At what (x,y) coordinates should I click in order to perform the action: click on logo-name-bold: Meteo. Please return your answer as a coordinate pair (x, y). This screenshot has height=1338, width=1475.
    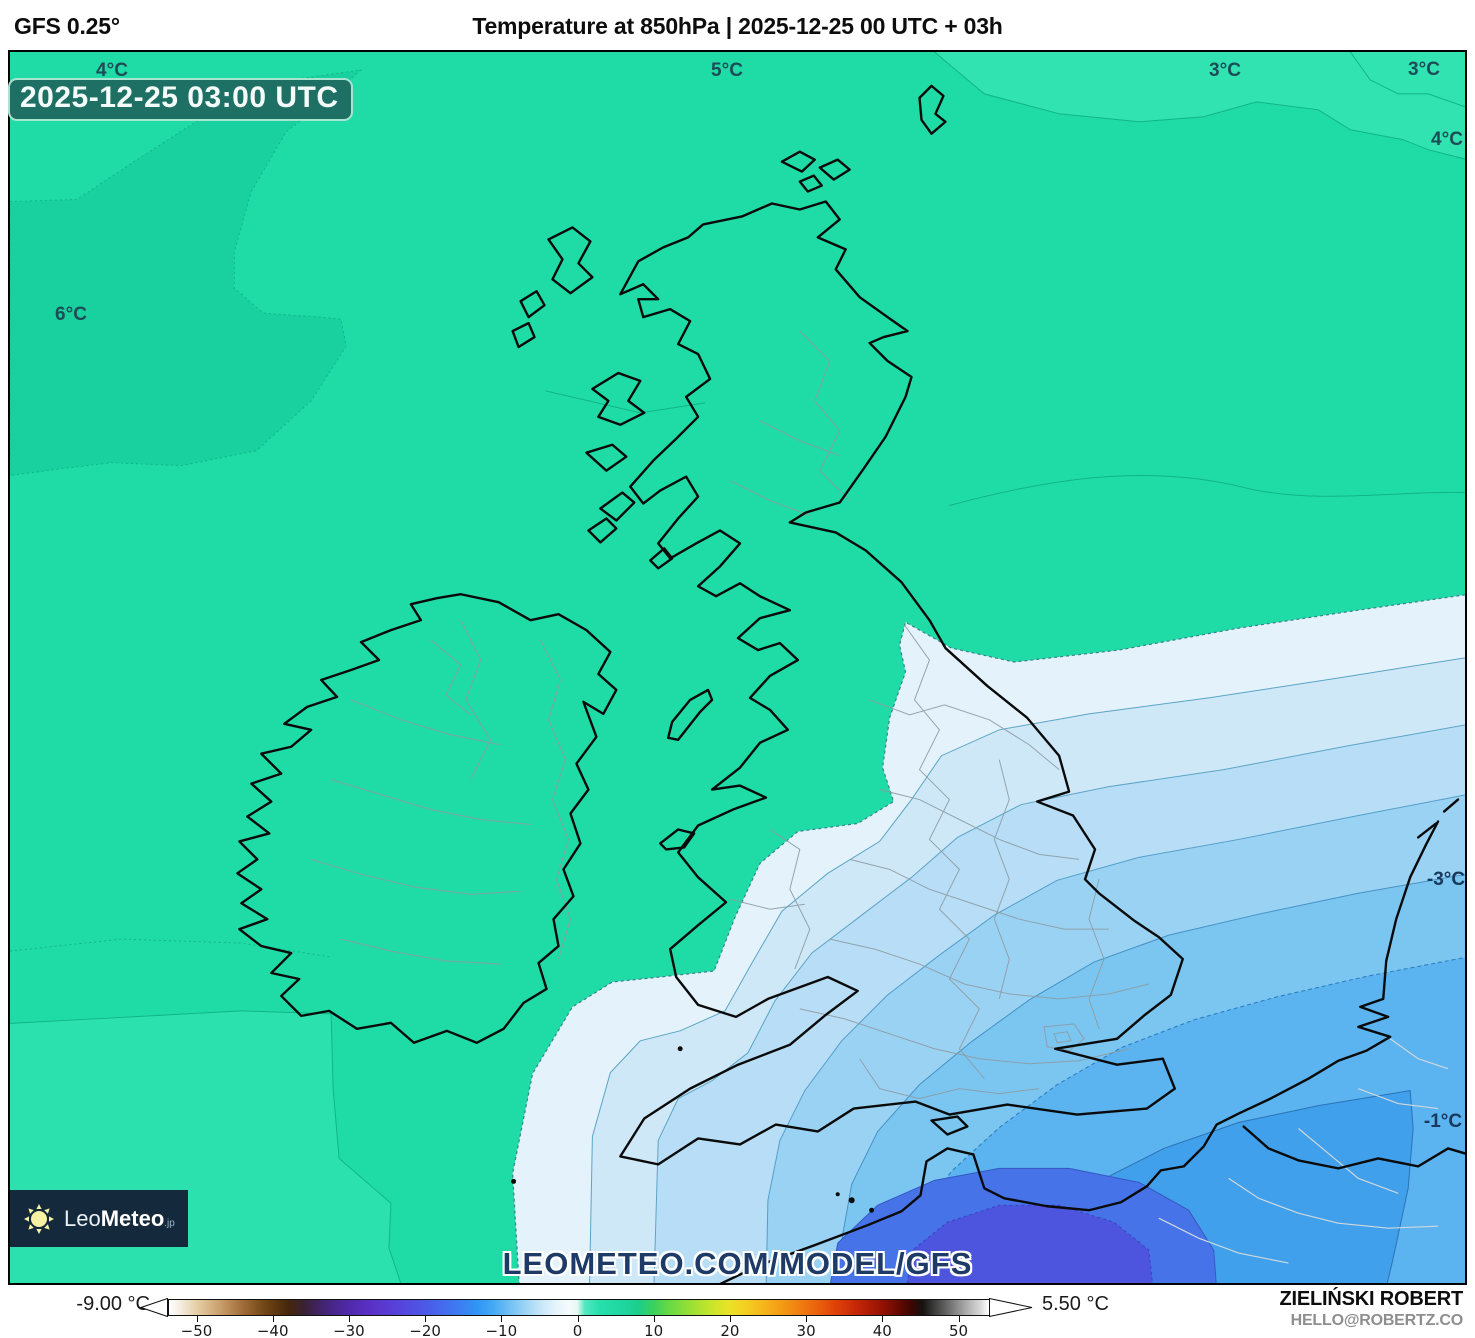
    Looking at the image, I should click on (132, 1218).